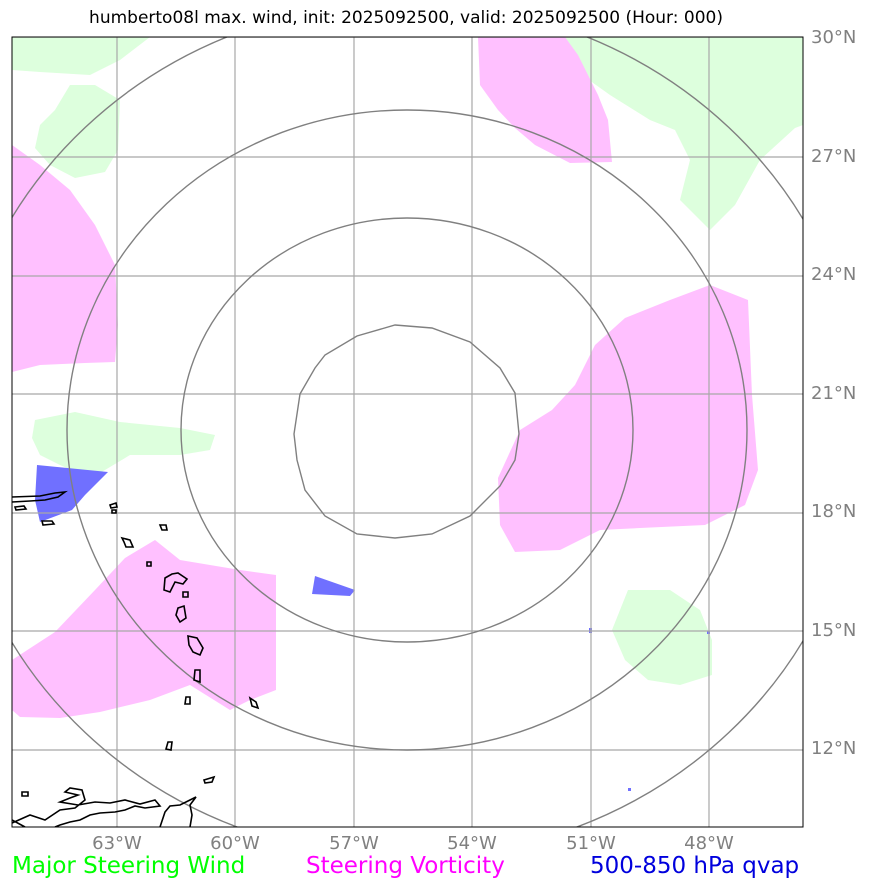  What do you see at coordinates (682, 133) in the screenshot?
I see `wind-region-ne` at bounding box center [682, 133].